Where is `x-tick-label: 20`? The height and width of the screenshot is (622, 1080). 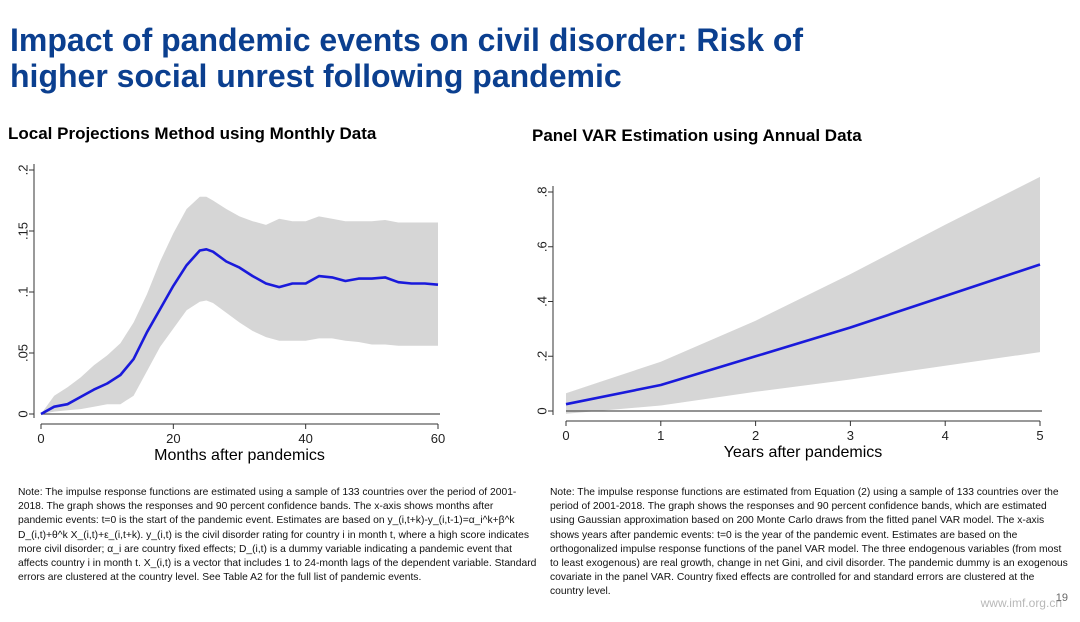 x-tick-label: 20 is located at coordinates (173, 438).